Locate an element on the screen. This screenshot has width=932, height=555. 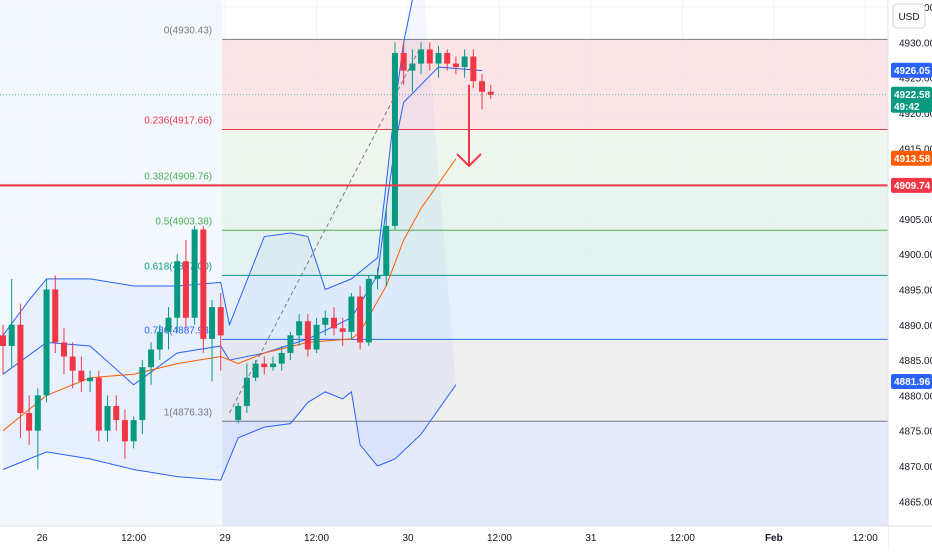
down-arrow-head is located at coordinates (469, 160).